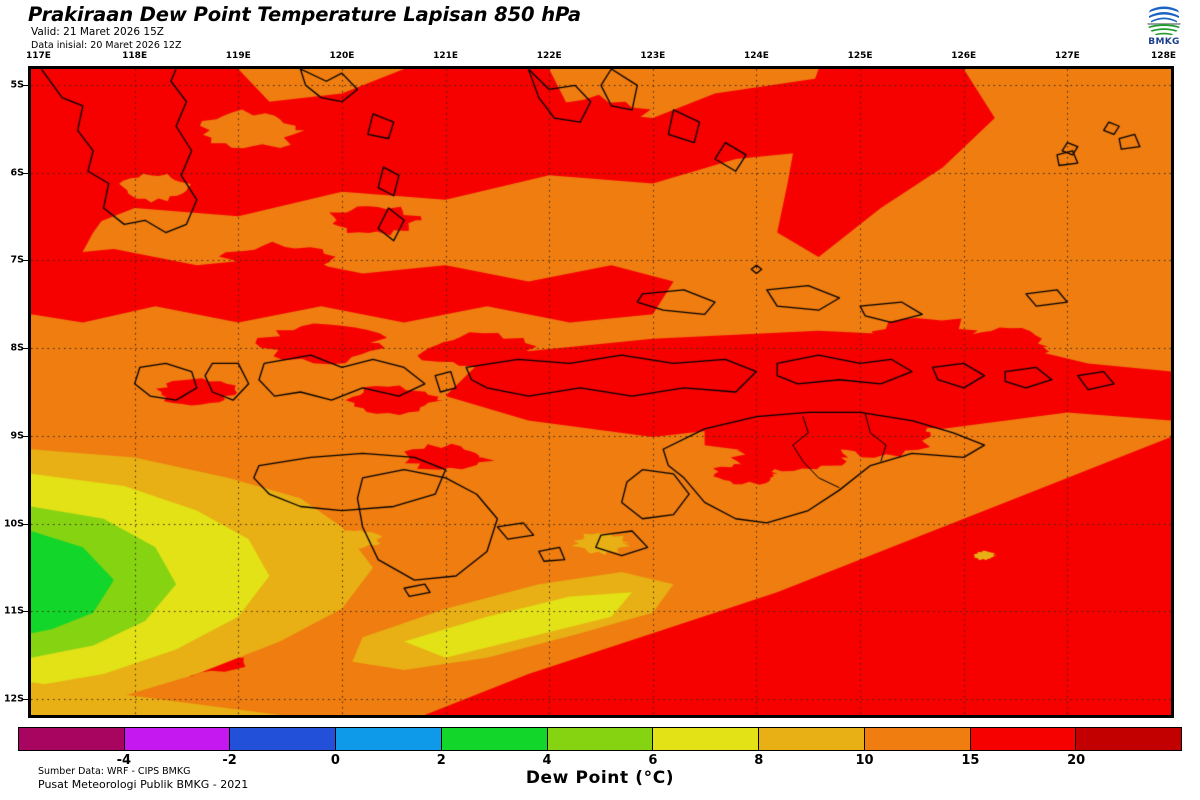 The image size is (1200, 800). What do you see at coordinates (124, 760) in the screenshot?
I see `colorbar-tick-neg4: -4` at bounding box center [124, 760].